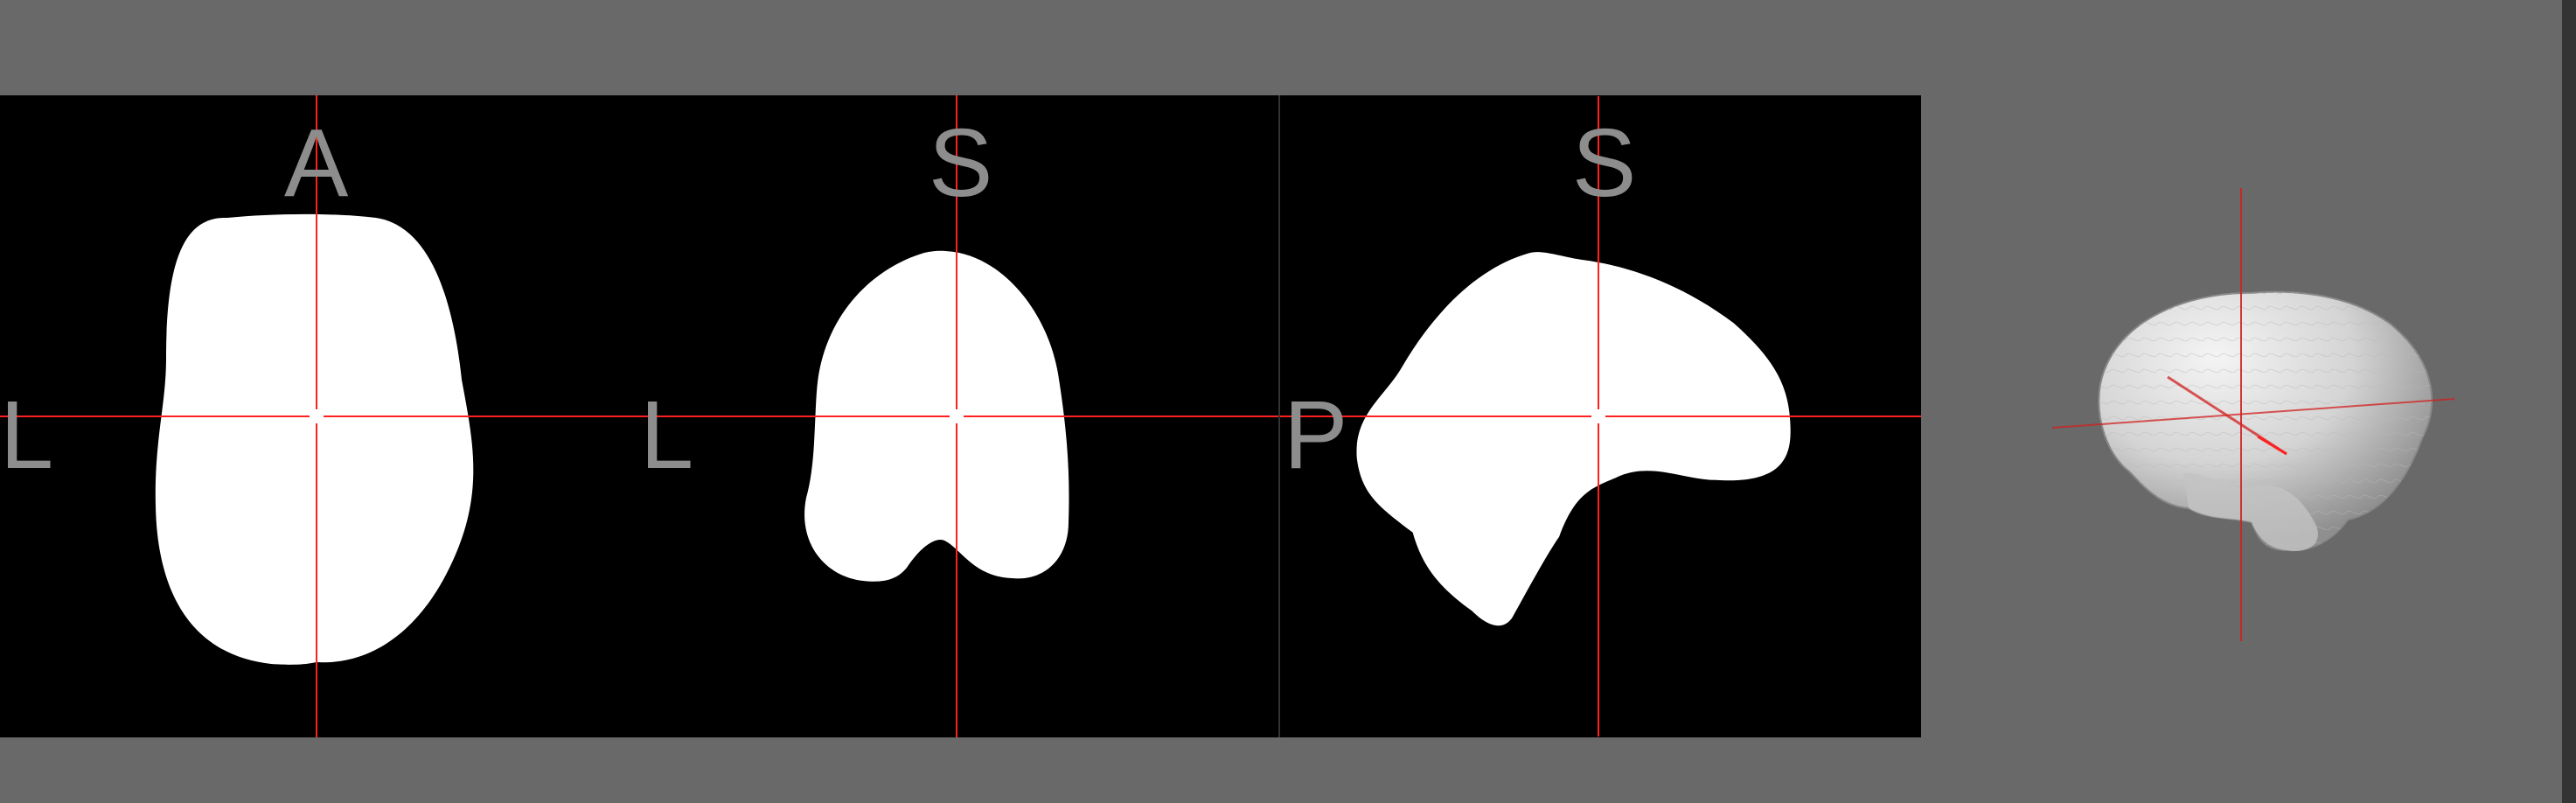 The image size is (2576, 803). What do you see at coordinates (2253, 413) in the screenshot?
I see `3d-horizontal-axis` at bounding box center [2253, 413].